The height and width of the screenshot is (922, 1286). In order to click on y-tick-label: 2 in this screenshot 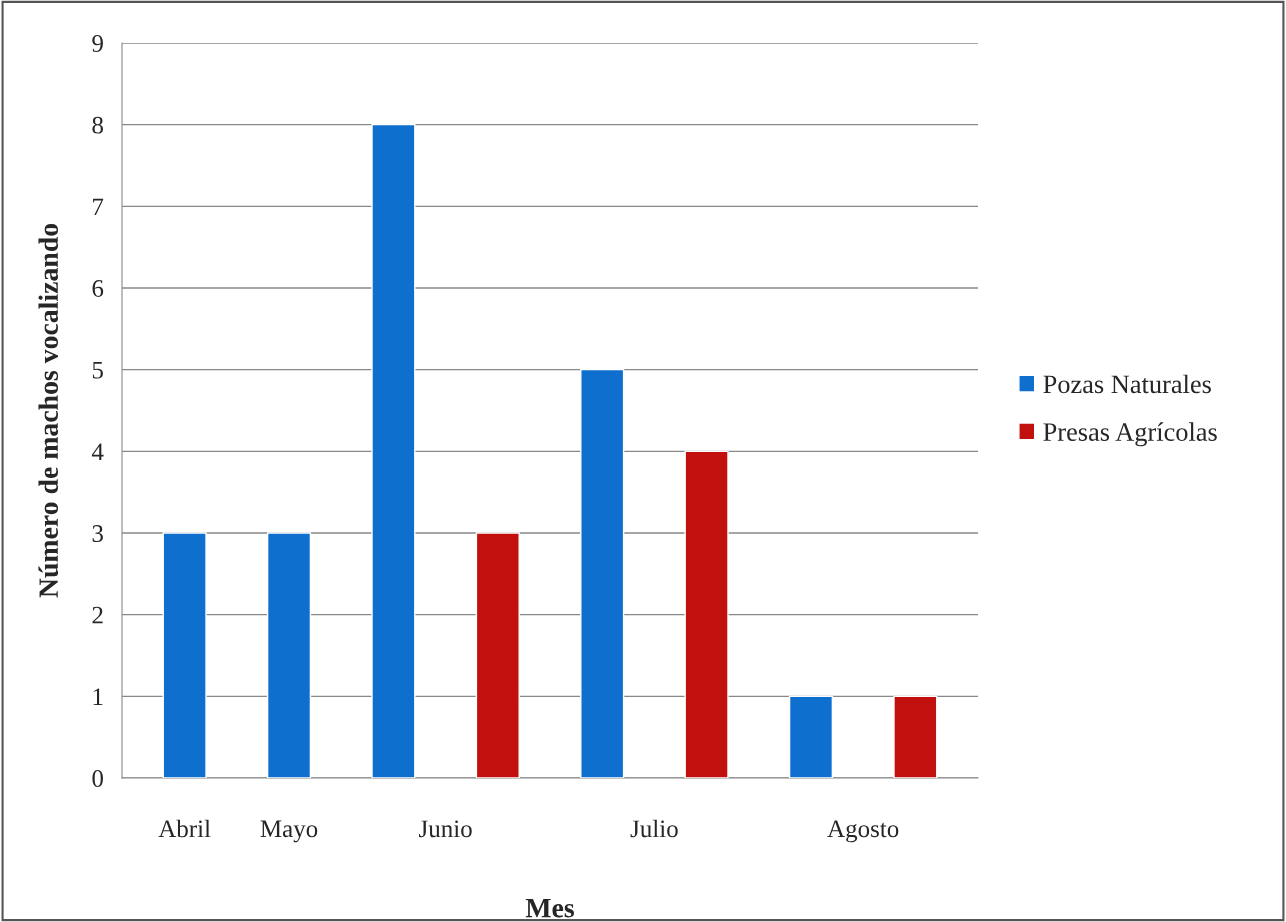, I will do `click(97, 615)`.